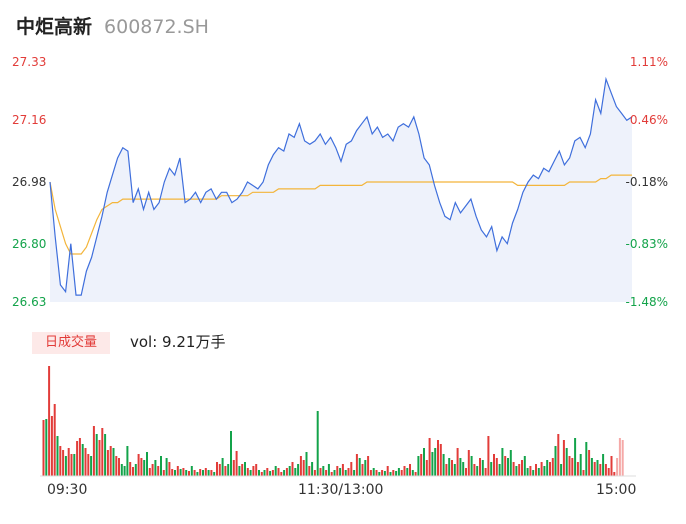 The height and width of the screenshot is (524, 686). Describe the element at coordinates (71, 343) in the screenshot. I see `volume-badge: 日成交量` at that location.